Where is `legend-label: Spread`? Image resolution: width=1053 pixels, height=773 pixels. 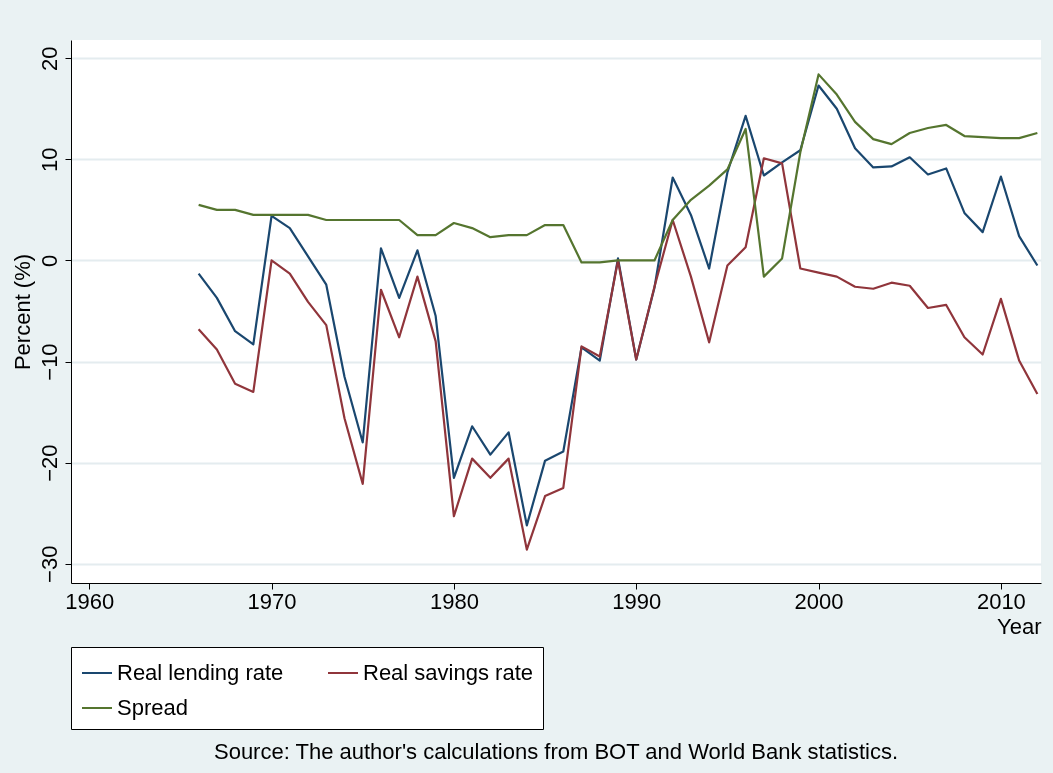 legend-label: Spread is located at coordinates (152, 707).